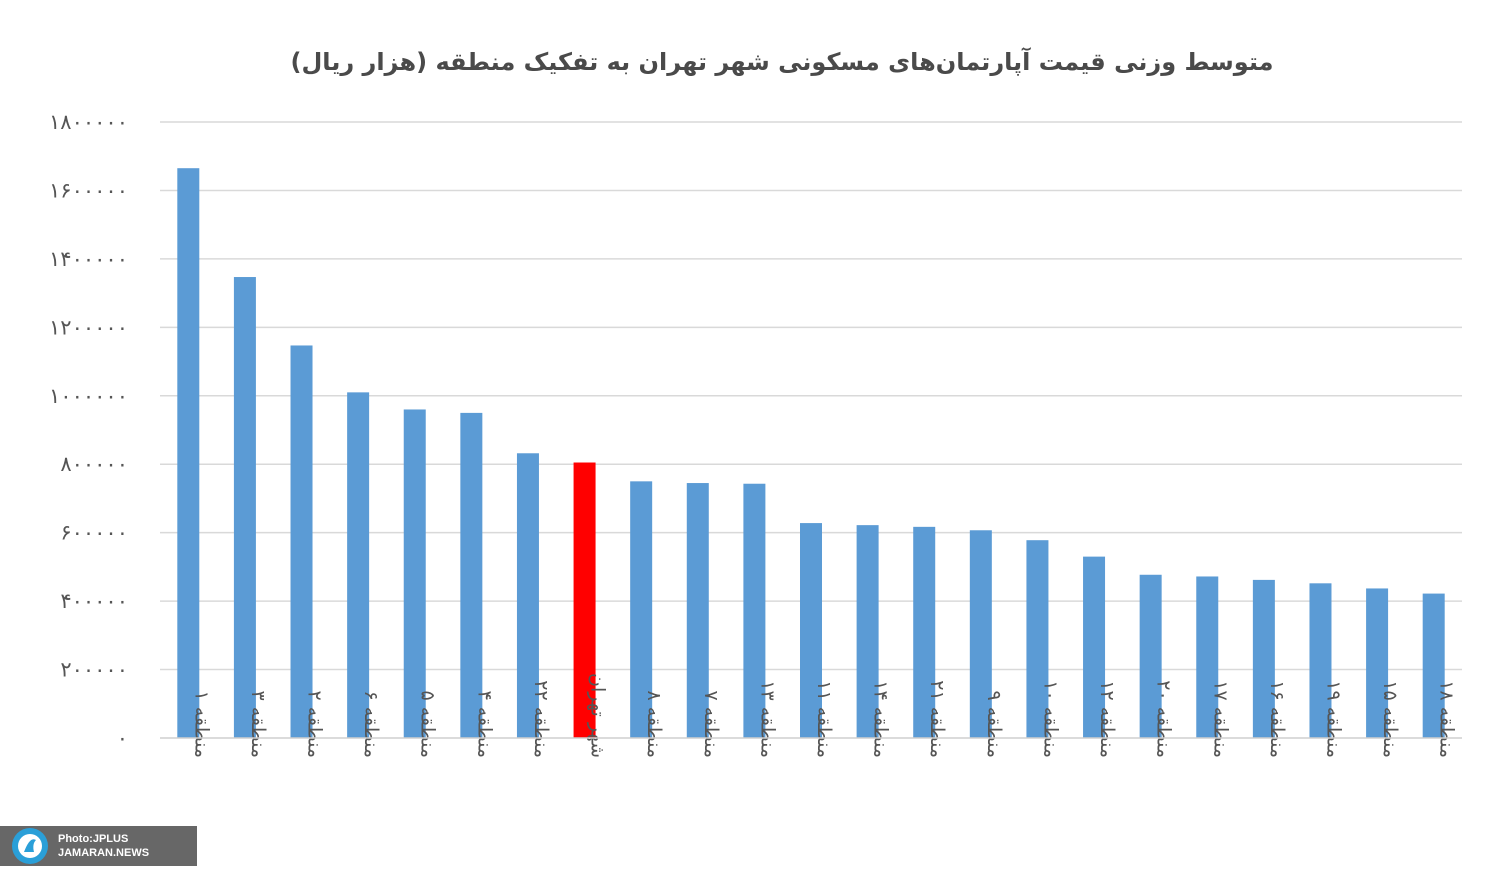 This screenshot has height=872, width=1500. Describe the element at coordinates (30, 846) in the screenshot. I see `jamaran-logo-icon` at that location.